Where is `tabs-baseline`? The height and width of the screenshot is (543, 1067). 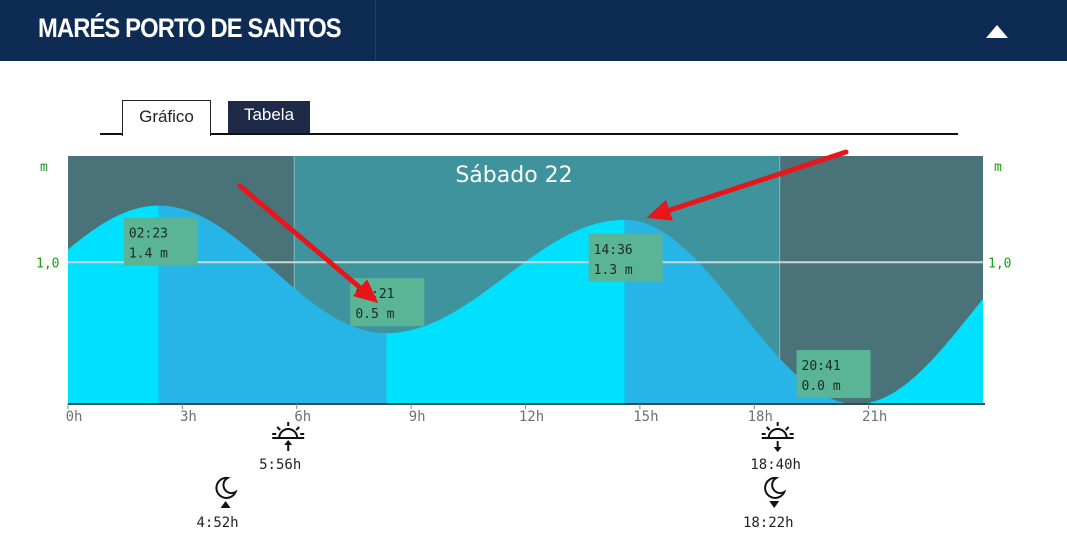
tabs-baseline is located at coordinates (529, 134).